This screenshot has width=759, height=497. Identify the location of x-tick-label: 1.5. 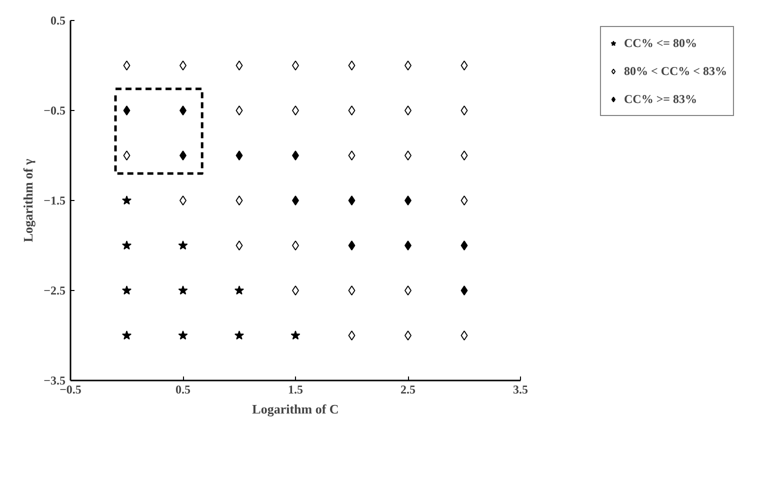
(295, 389).